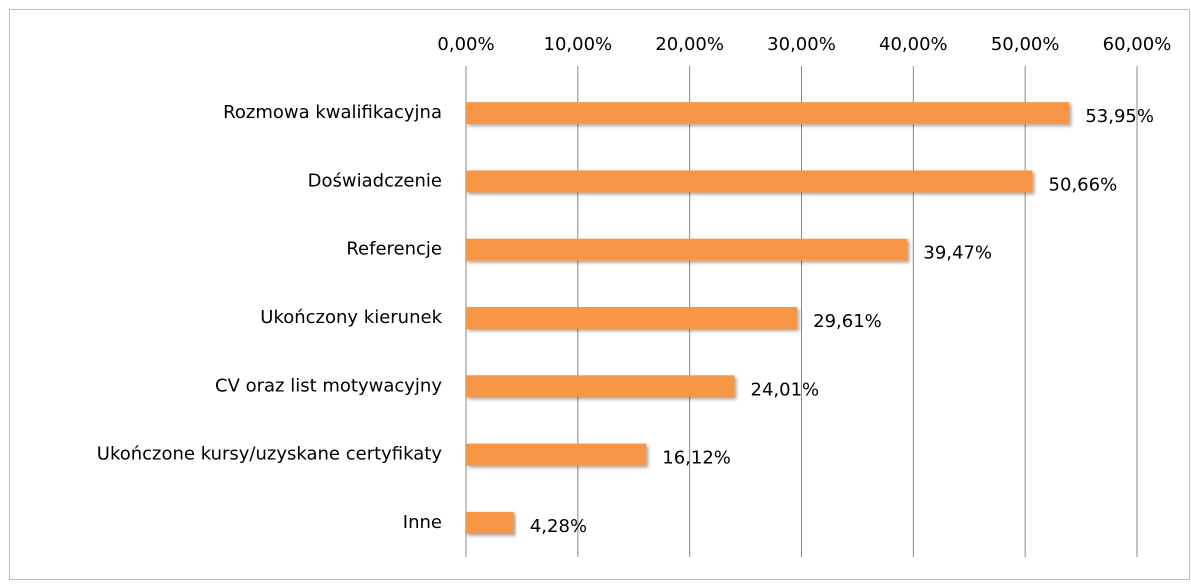  What do you see at coordinates (801, 44) in the screenshot?
I see `x-tick-label: 30,00%` at bounding box center [801, 44].